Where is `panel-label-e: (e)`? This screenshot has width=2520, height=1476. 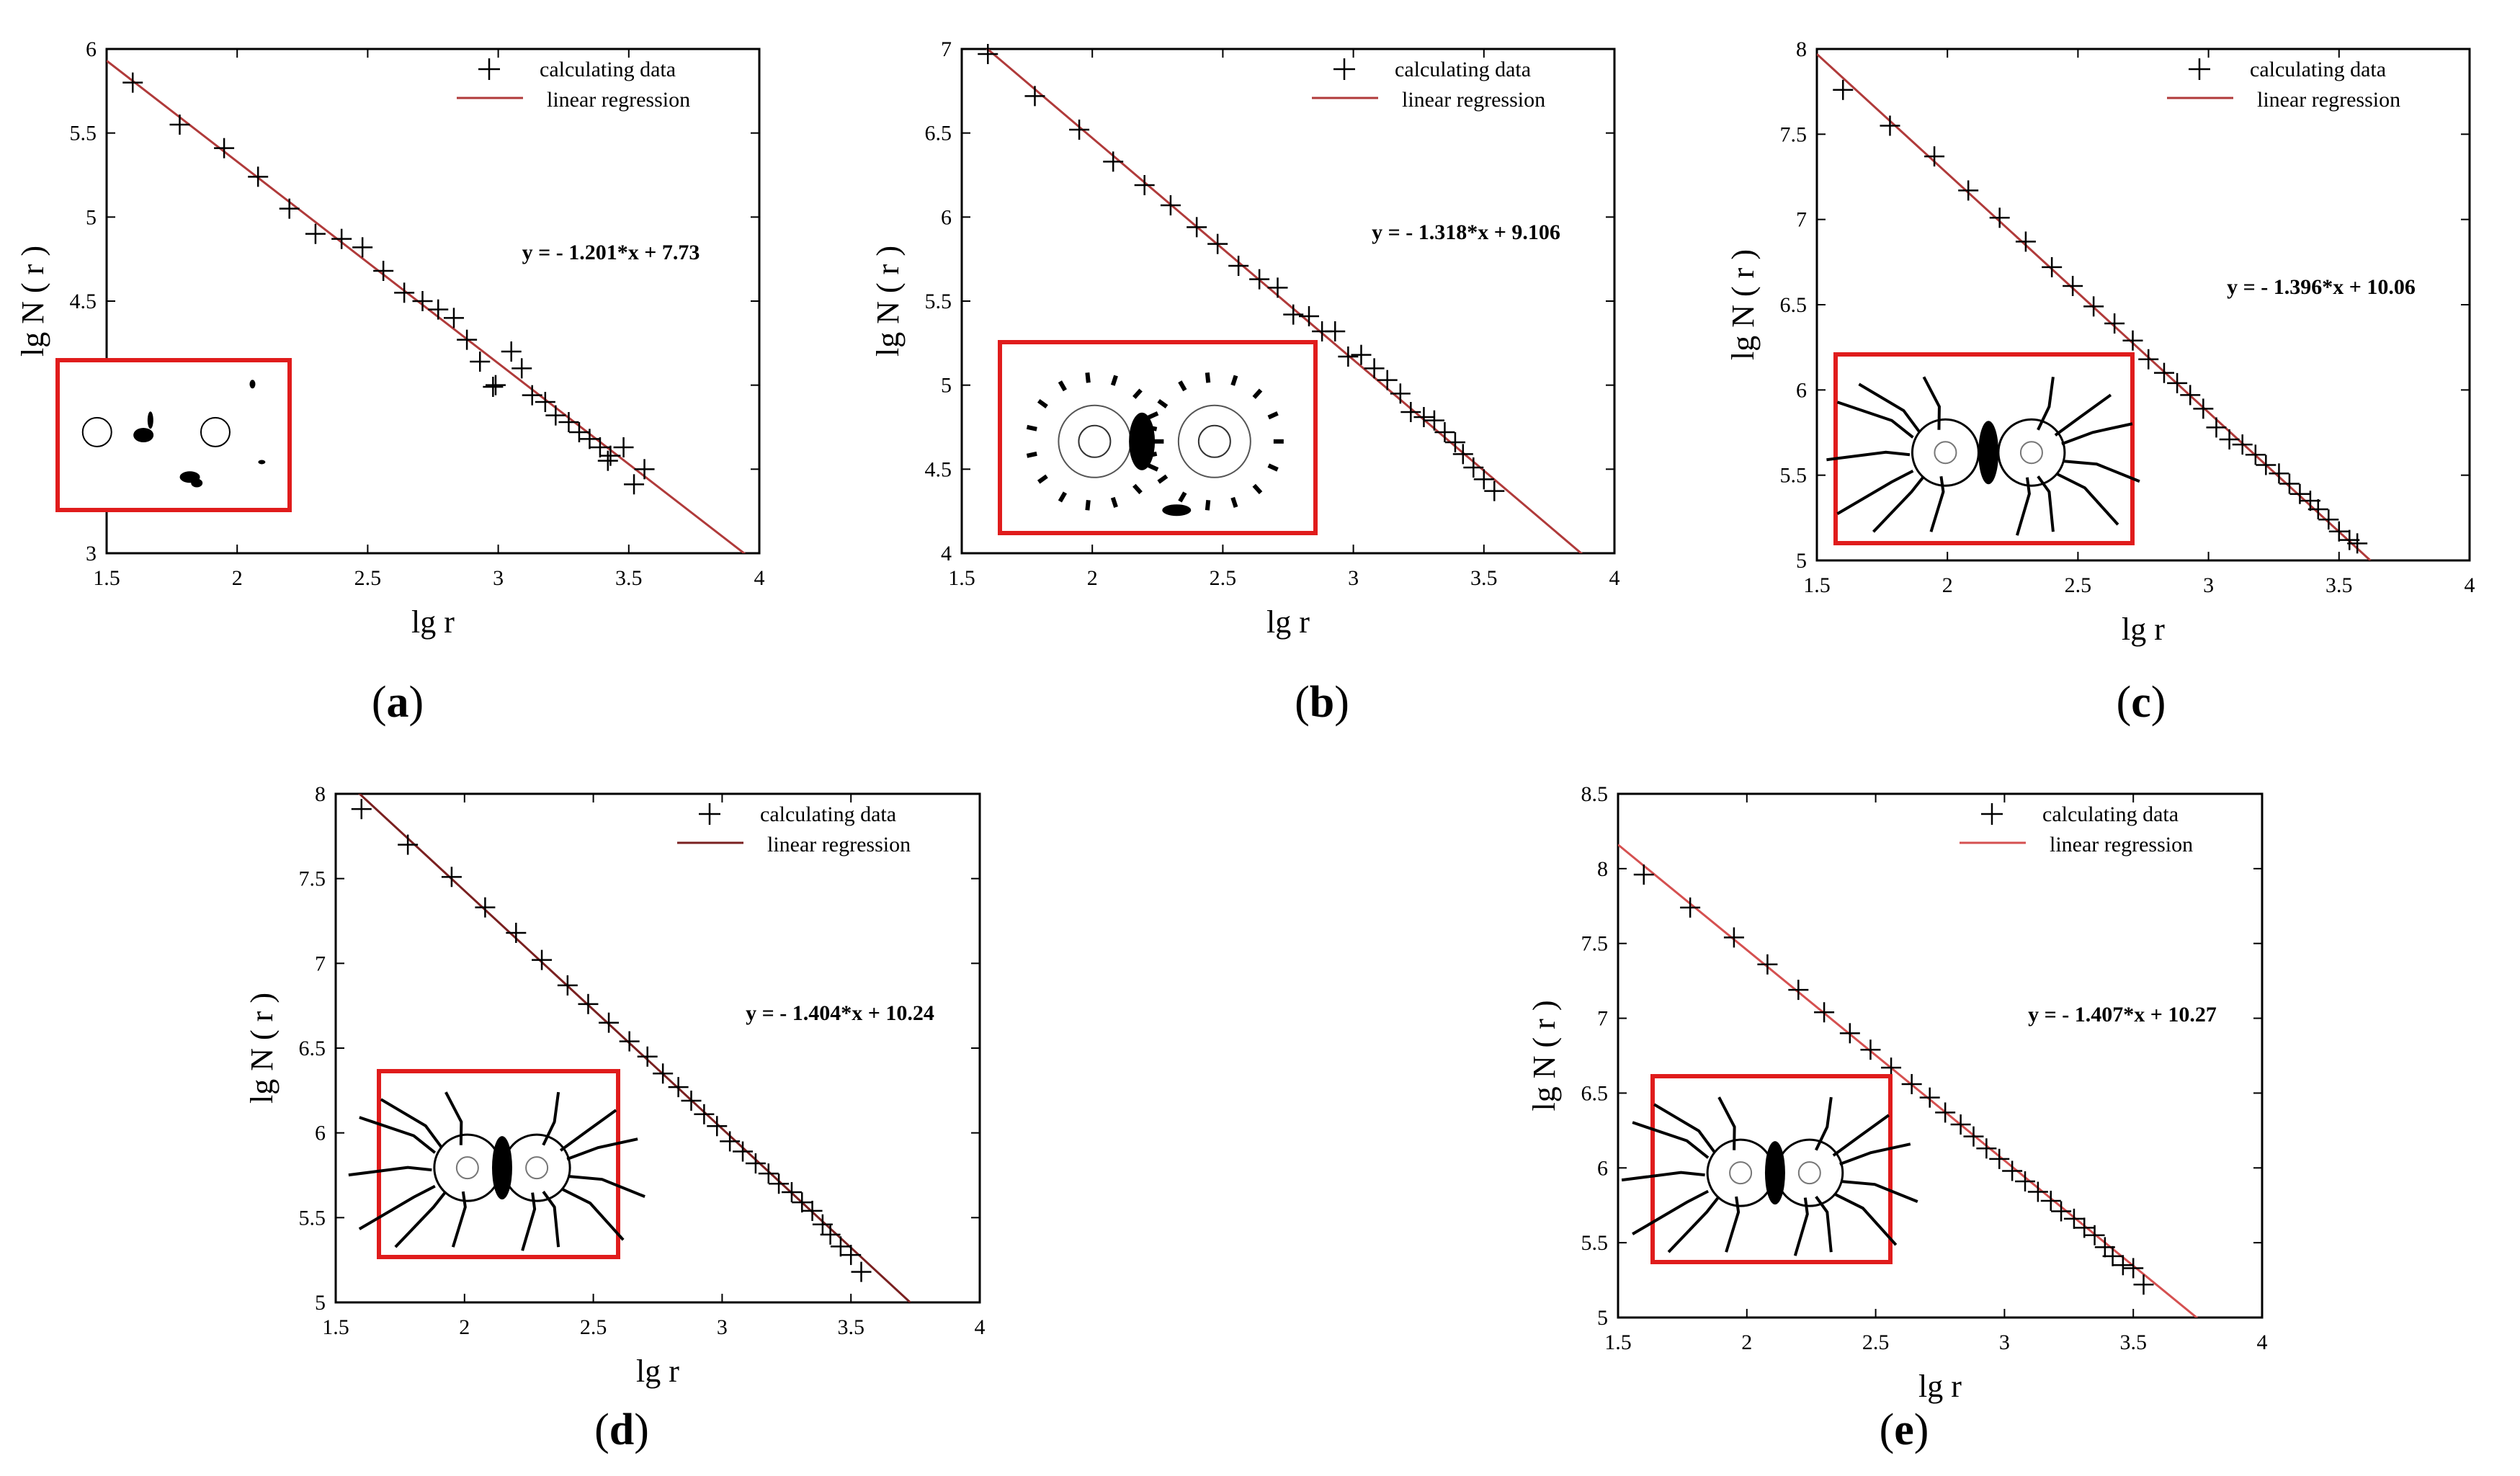 panel-label-e: (e) is located at coordinates (1904, 1429).